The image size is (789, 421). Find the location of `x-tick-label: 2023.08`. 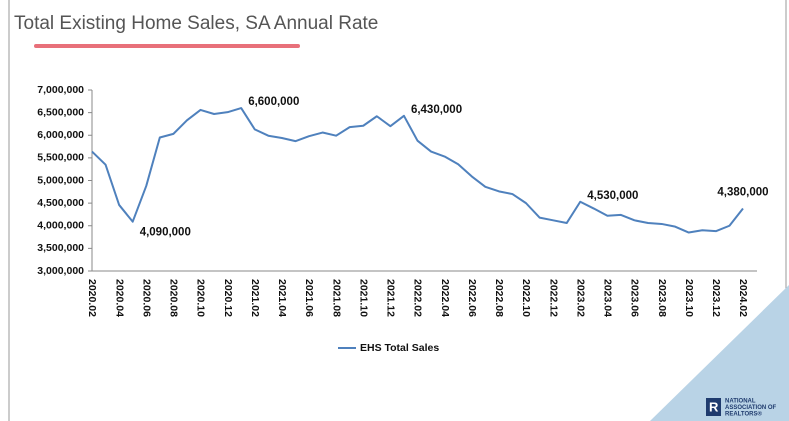

x-tick-label: 2023.08 is located at coordinates (662, 298).